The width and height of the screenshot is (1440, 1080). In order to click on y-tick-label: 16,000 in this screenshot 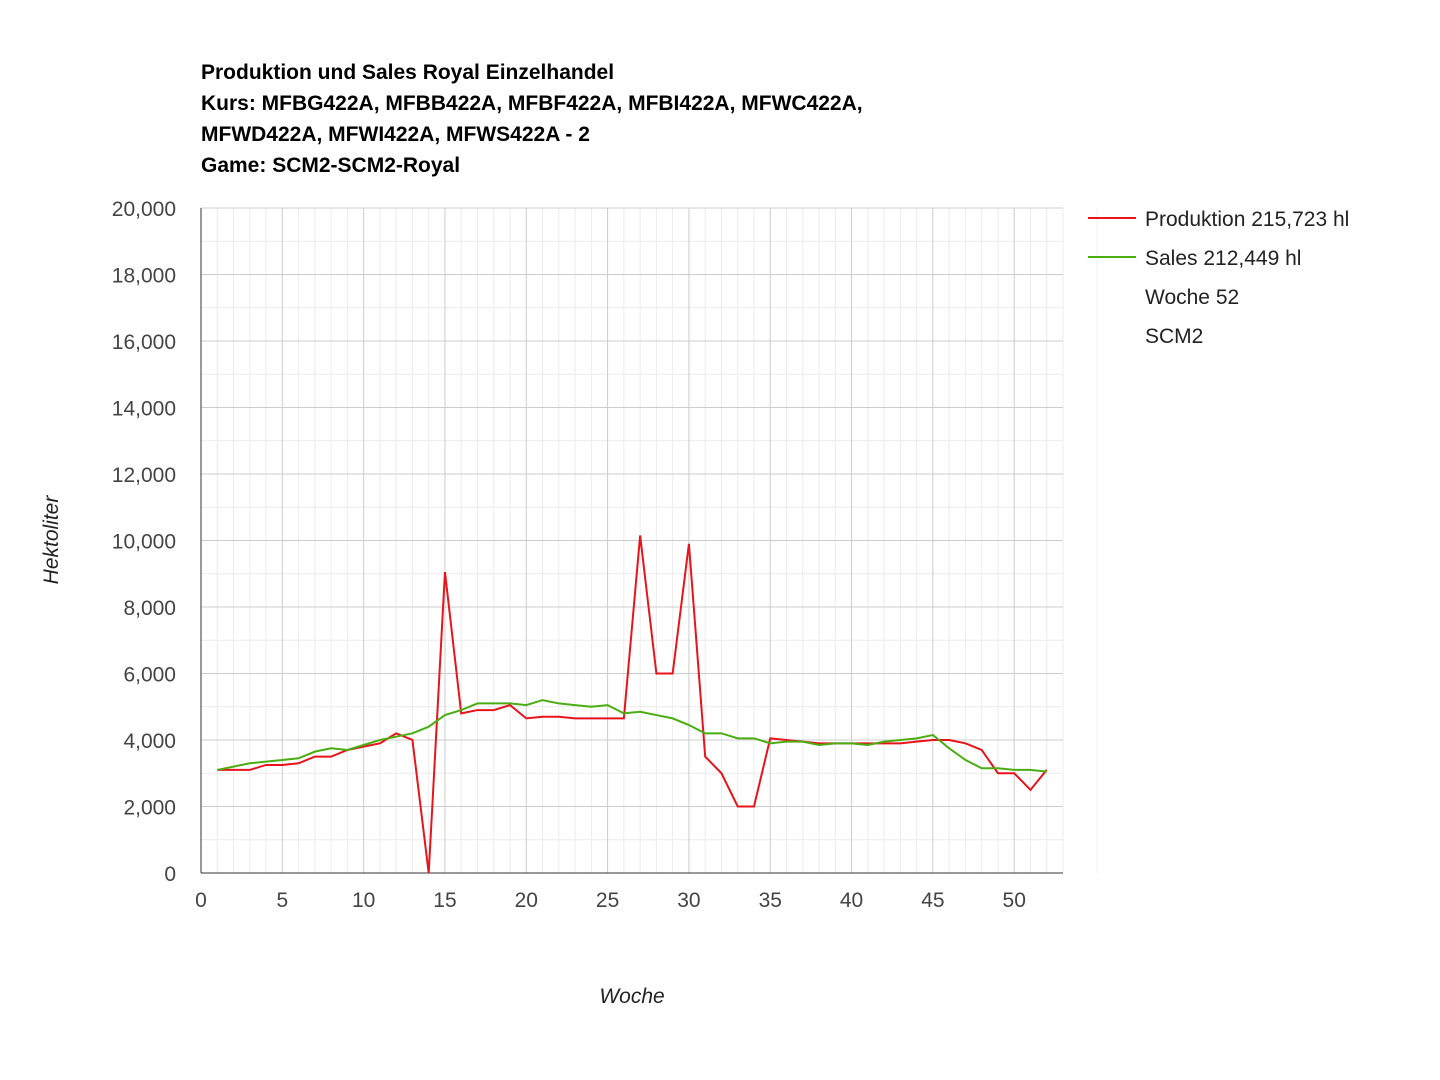, I will do `click(144, 342)`.